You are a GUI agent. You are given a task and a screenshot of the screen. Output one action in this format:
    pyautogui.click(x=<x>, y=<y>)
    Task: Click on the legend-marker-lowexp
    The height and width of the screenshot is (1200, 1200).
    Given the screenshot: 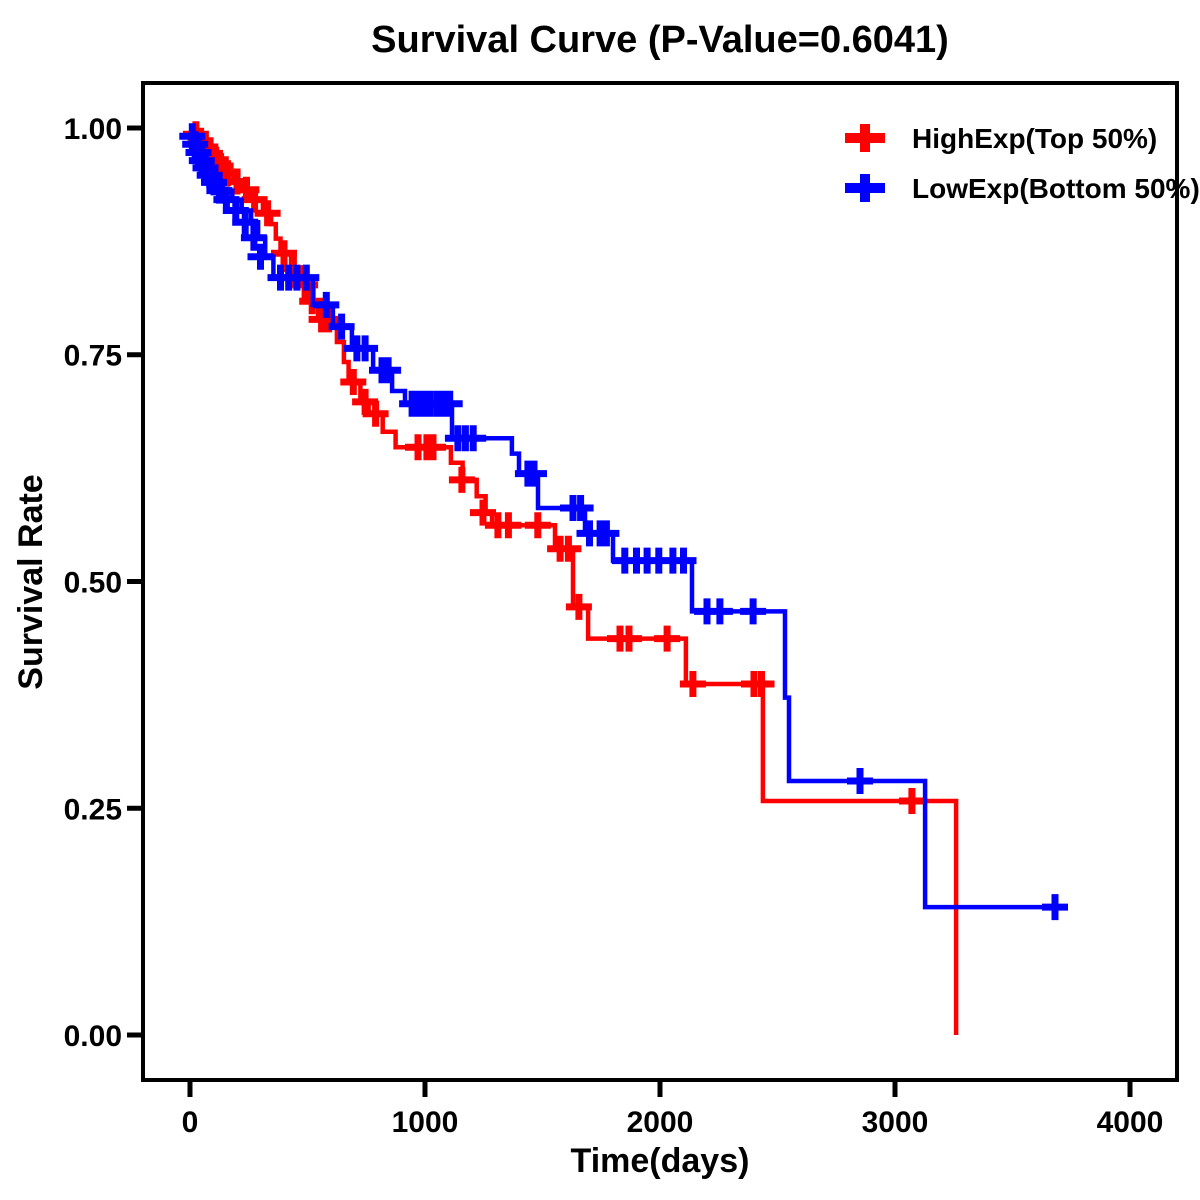 What is the action you would take?
    pyautogui.click(x=865, y=188)
    